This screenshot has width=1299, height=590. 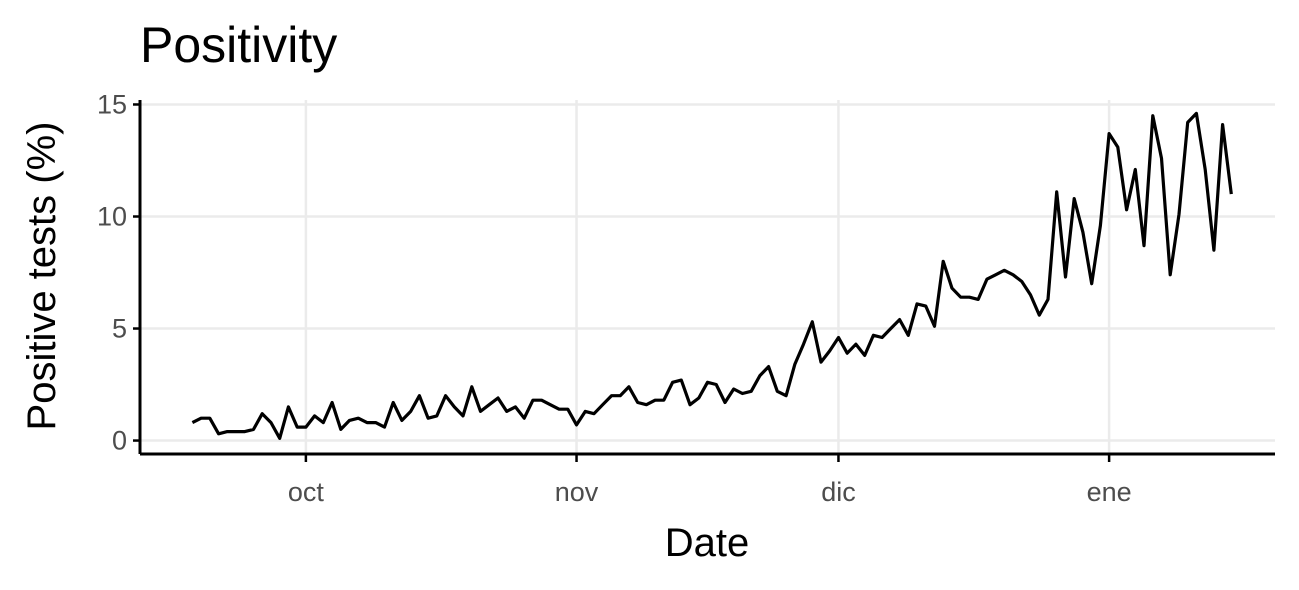 I want to click on x-axis-title: Date, so click(x=707, y=543).